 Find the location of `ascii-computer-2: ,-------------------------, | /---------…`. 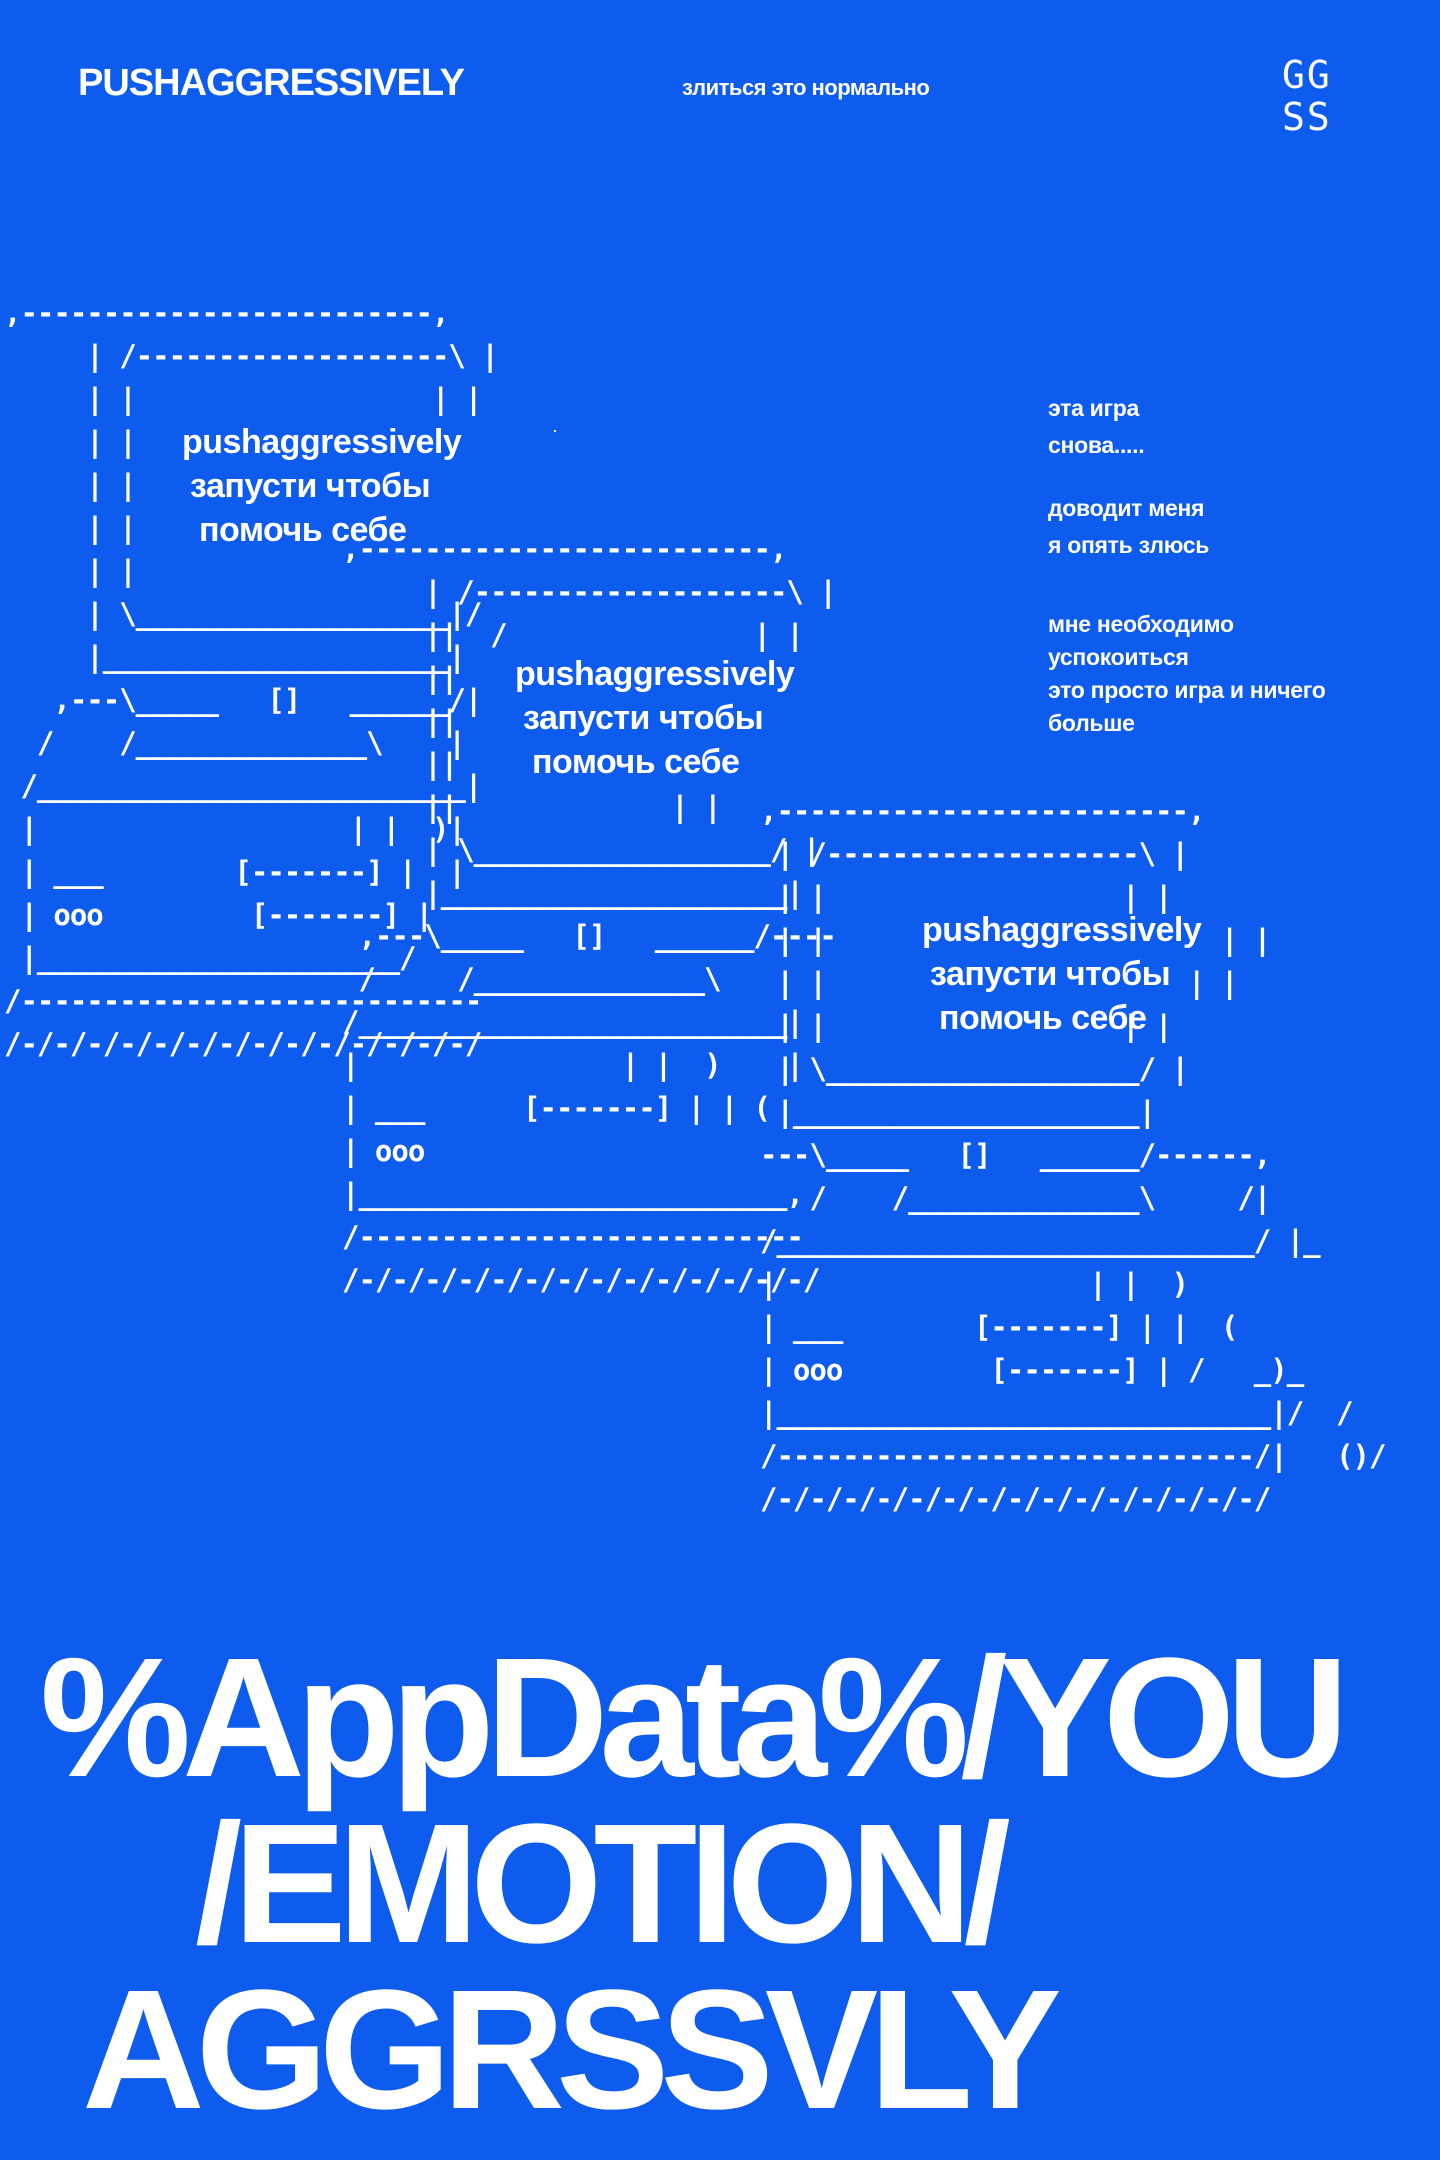

ascii-computer-2: ,-------------------------, | /---------… is located at coordinates (589, 914).